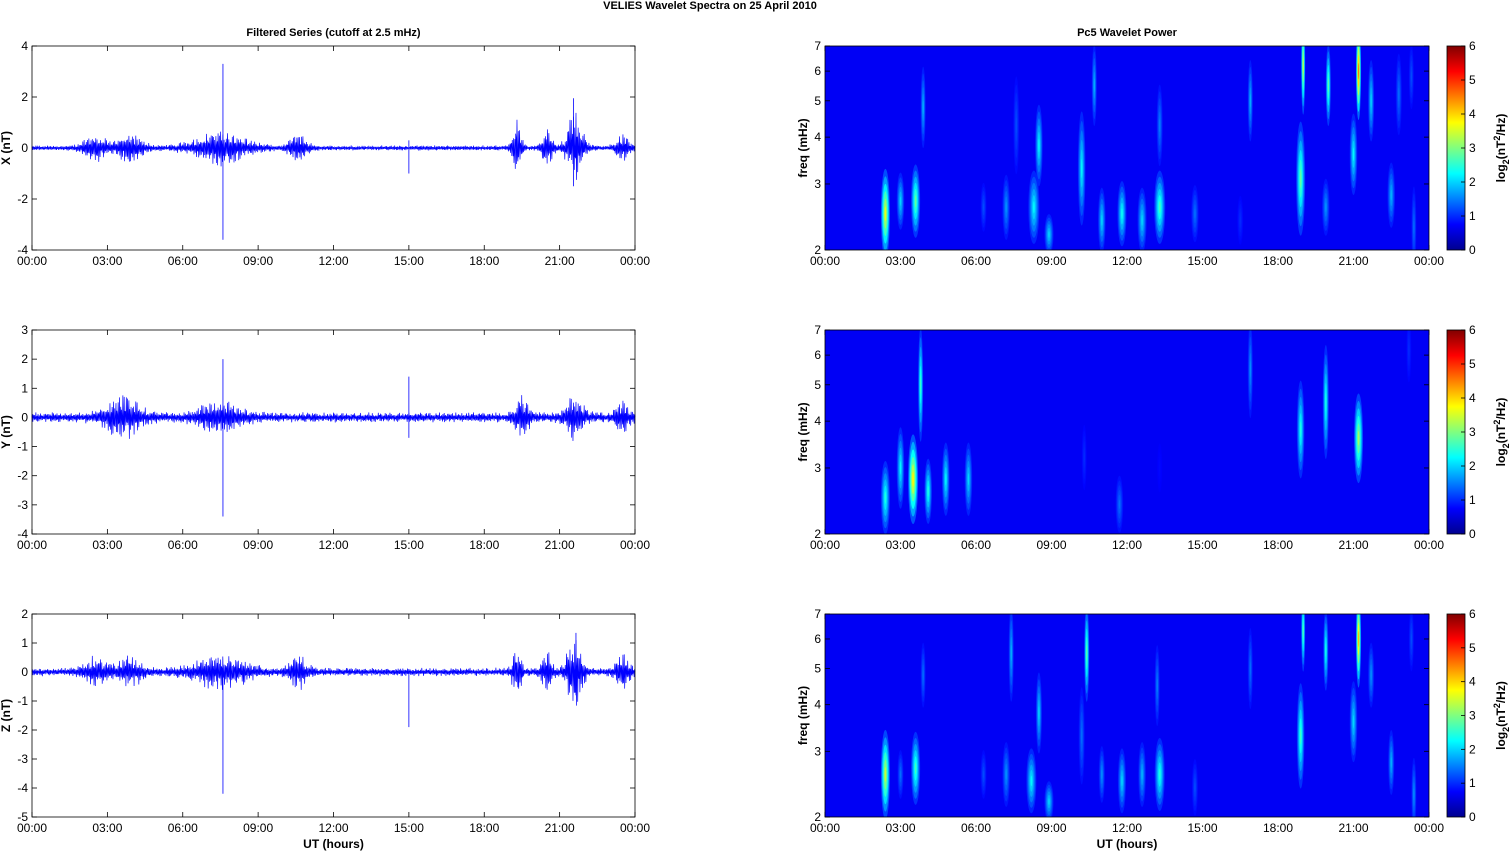  What do you see at coordinates (1478, 432) in the screenshot?
I see `colorbar: 0 1 2 3 4 5 6 log2(nT2/Hz)` at bounding box center [1478, 432].